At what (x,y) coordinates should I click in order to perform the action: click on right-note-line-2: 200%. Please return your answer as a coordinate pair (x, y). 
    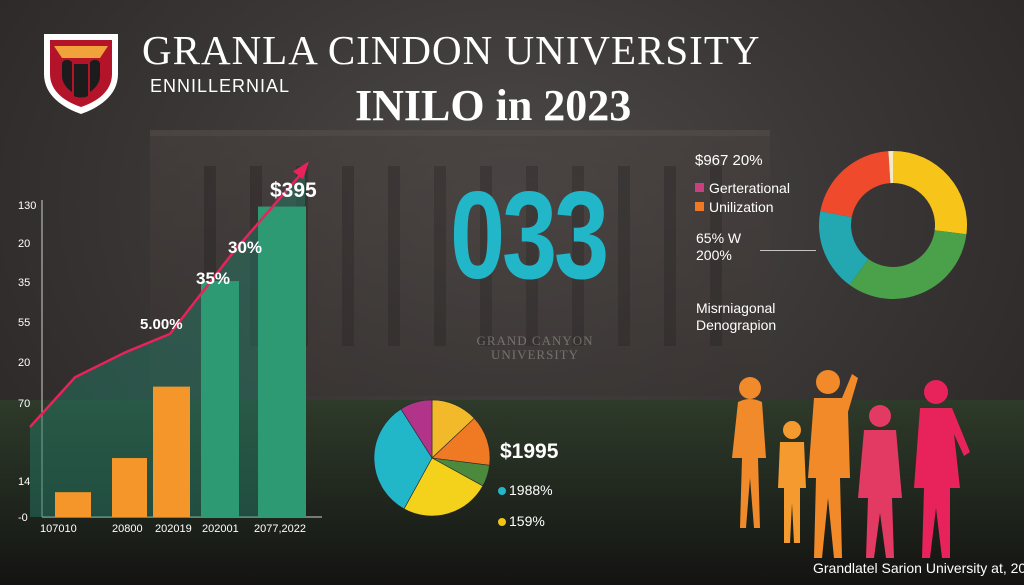
    Looking at the image, I should click on (714, 255).